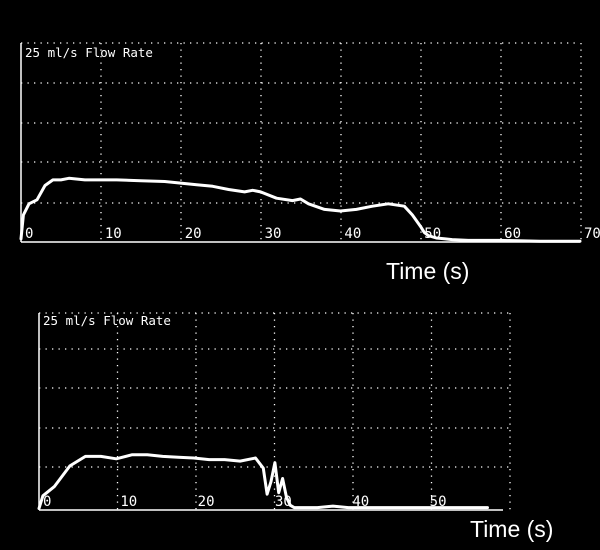 The height and width of the screenshot is (550, 600). Describe the element at coordinates (245, 502) in the screenshot. I see `chart-bottom-x-tick-labels: 0 10 20 30 40 50` at that location.